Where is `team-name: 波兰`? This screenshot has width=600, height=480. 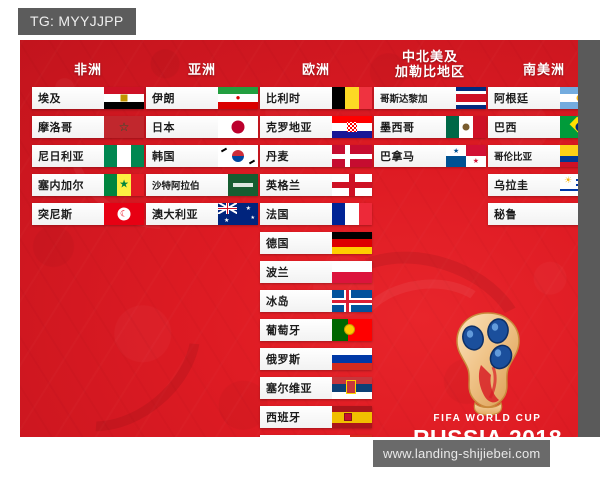
team-name: 波兰 is located at coordinates (277, 273).